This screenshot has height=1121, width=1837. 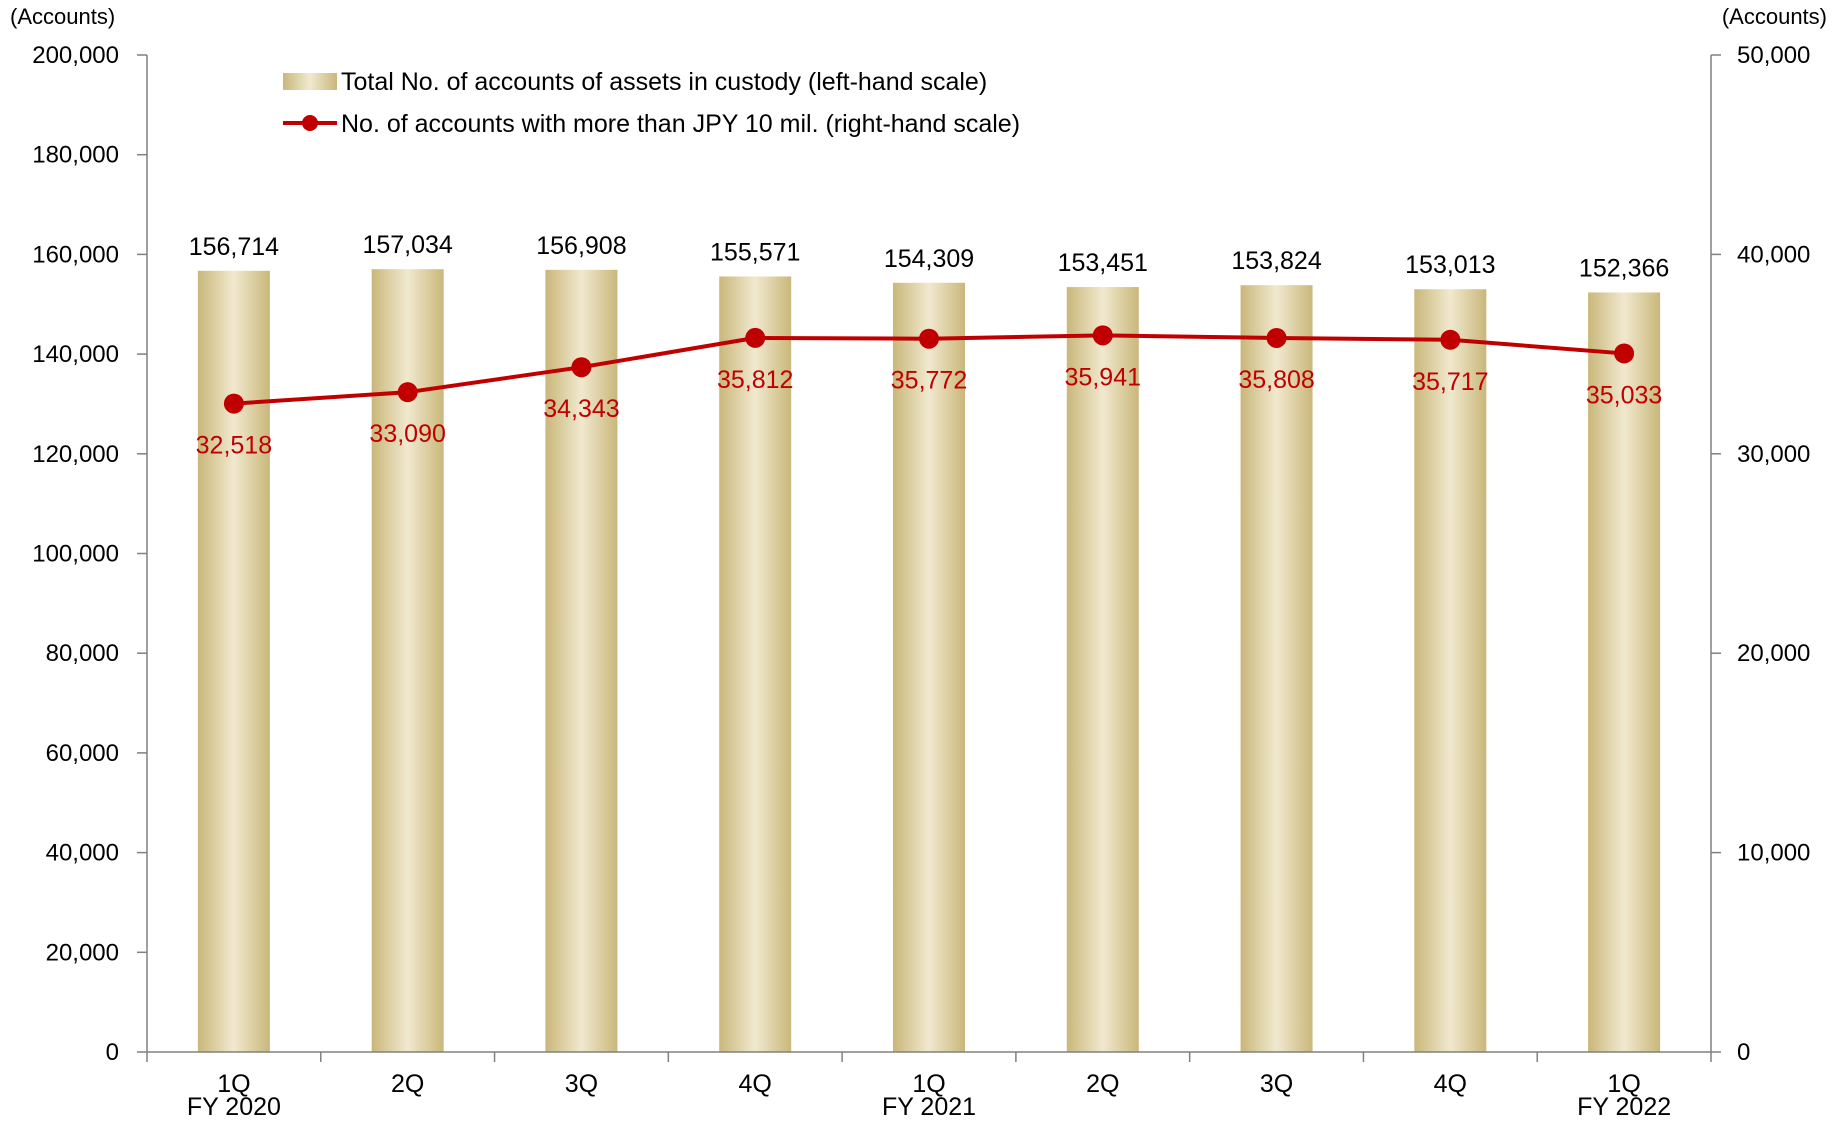 What do you see at coordinates (82, 753) in the screenshot?
I see `left-tick-label: 60,000` at bounding box center [82, 753].